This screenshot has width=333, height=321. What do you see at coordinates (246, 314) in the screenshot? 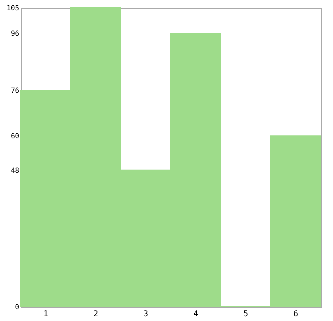
I see `x-tick-label: 5` at bounding box center [246, 314].